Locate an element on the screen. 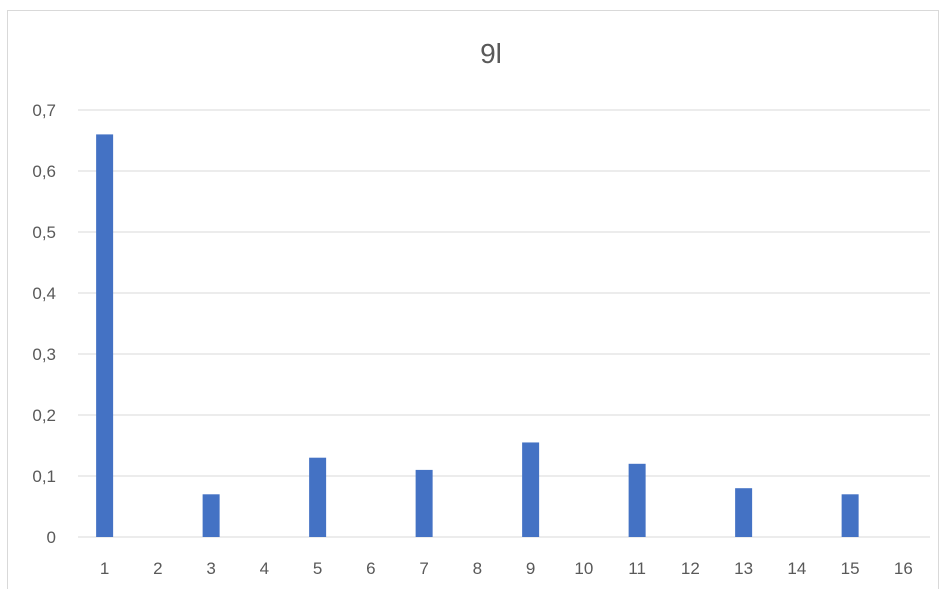 The height and width of the screenshot is (589, 950). y-axis-ticks: 0 0,1 0,2 0,3 0,4 0,5 0,6 0,7 is located at coordinates (44, 324).